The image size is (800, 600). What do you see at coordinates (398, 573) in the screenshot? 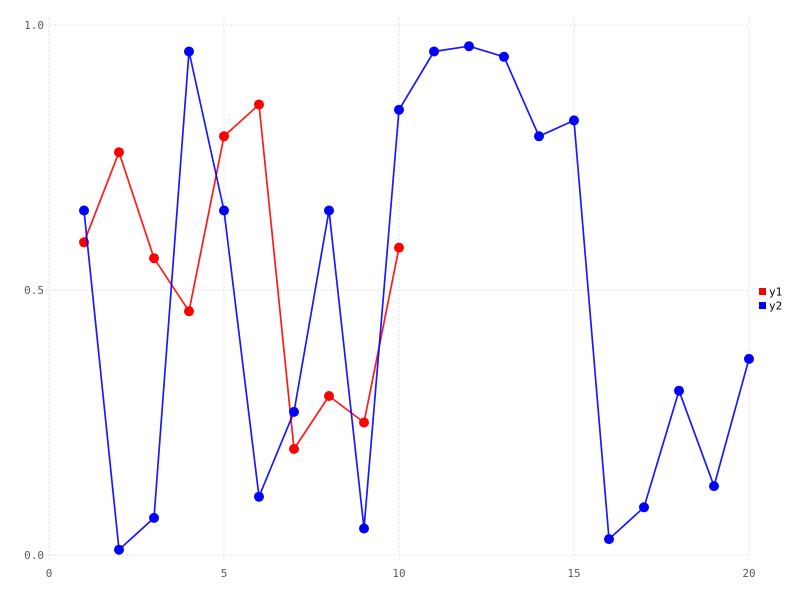
I see `x-tick-label: 10` at bounding box center [398, 573].